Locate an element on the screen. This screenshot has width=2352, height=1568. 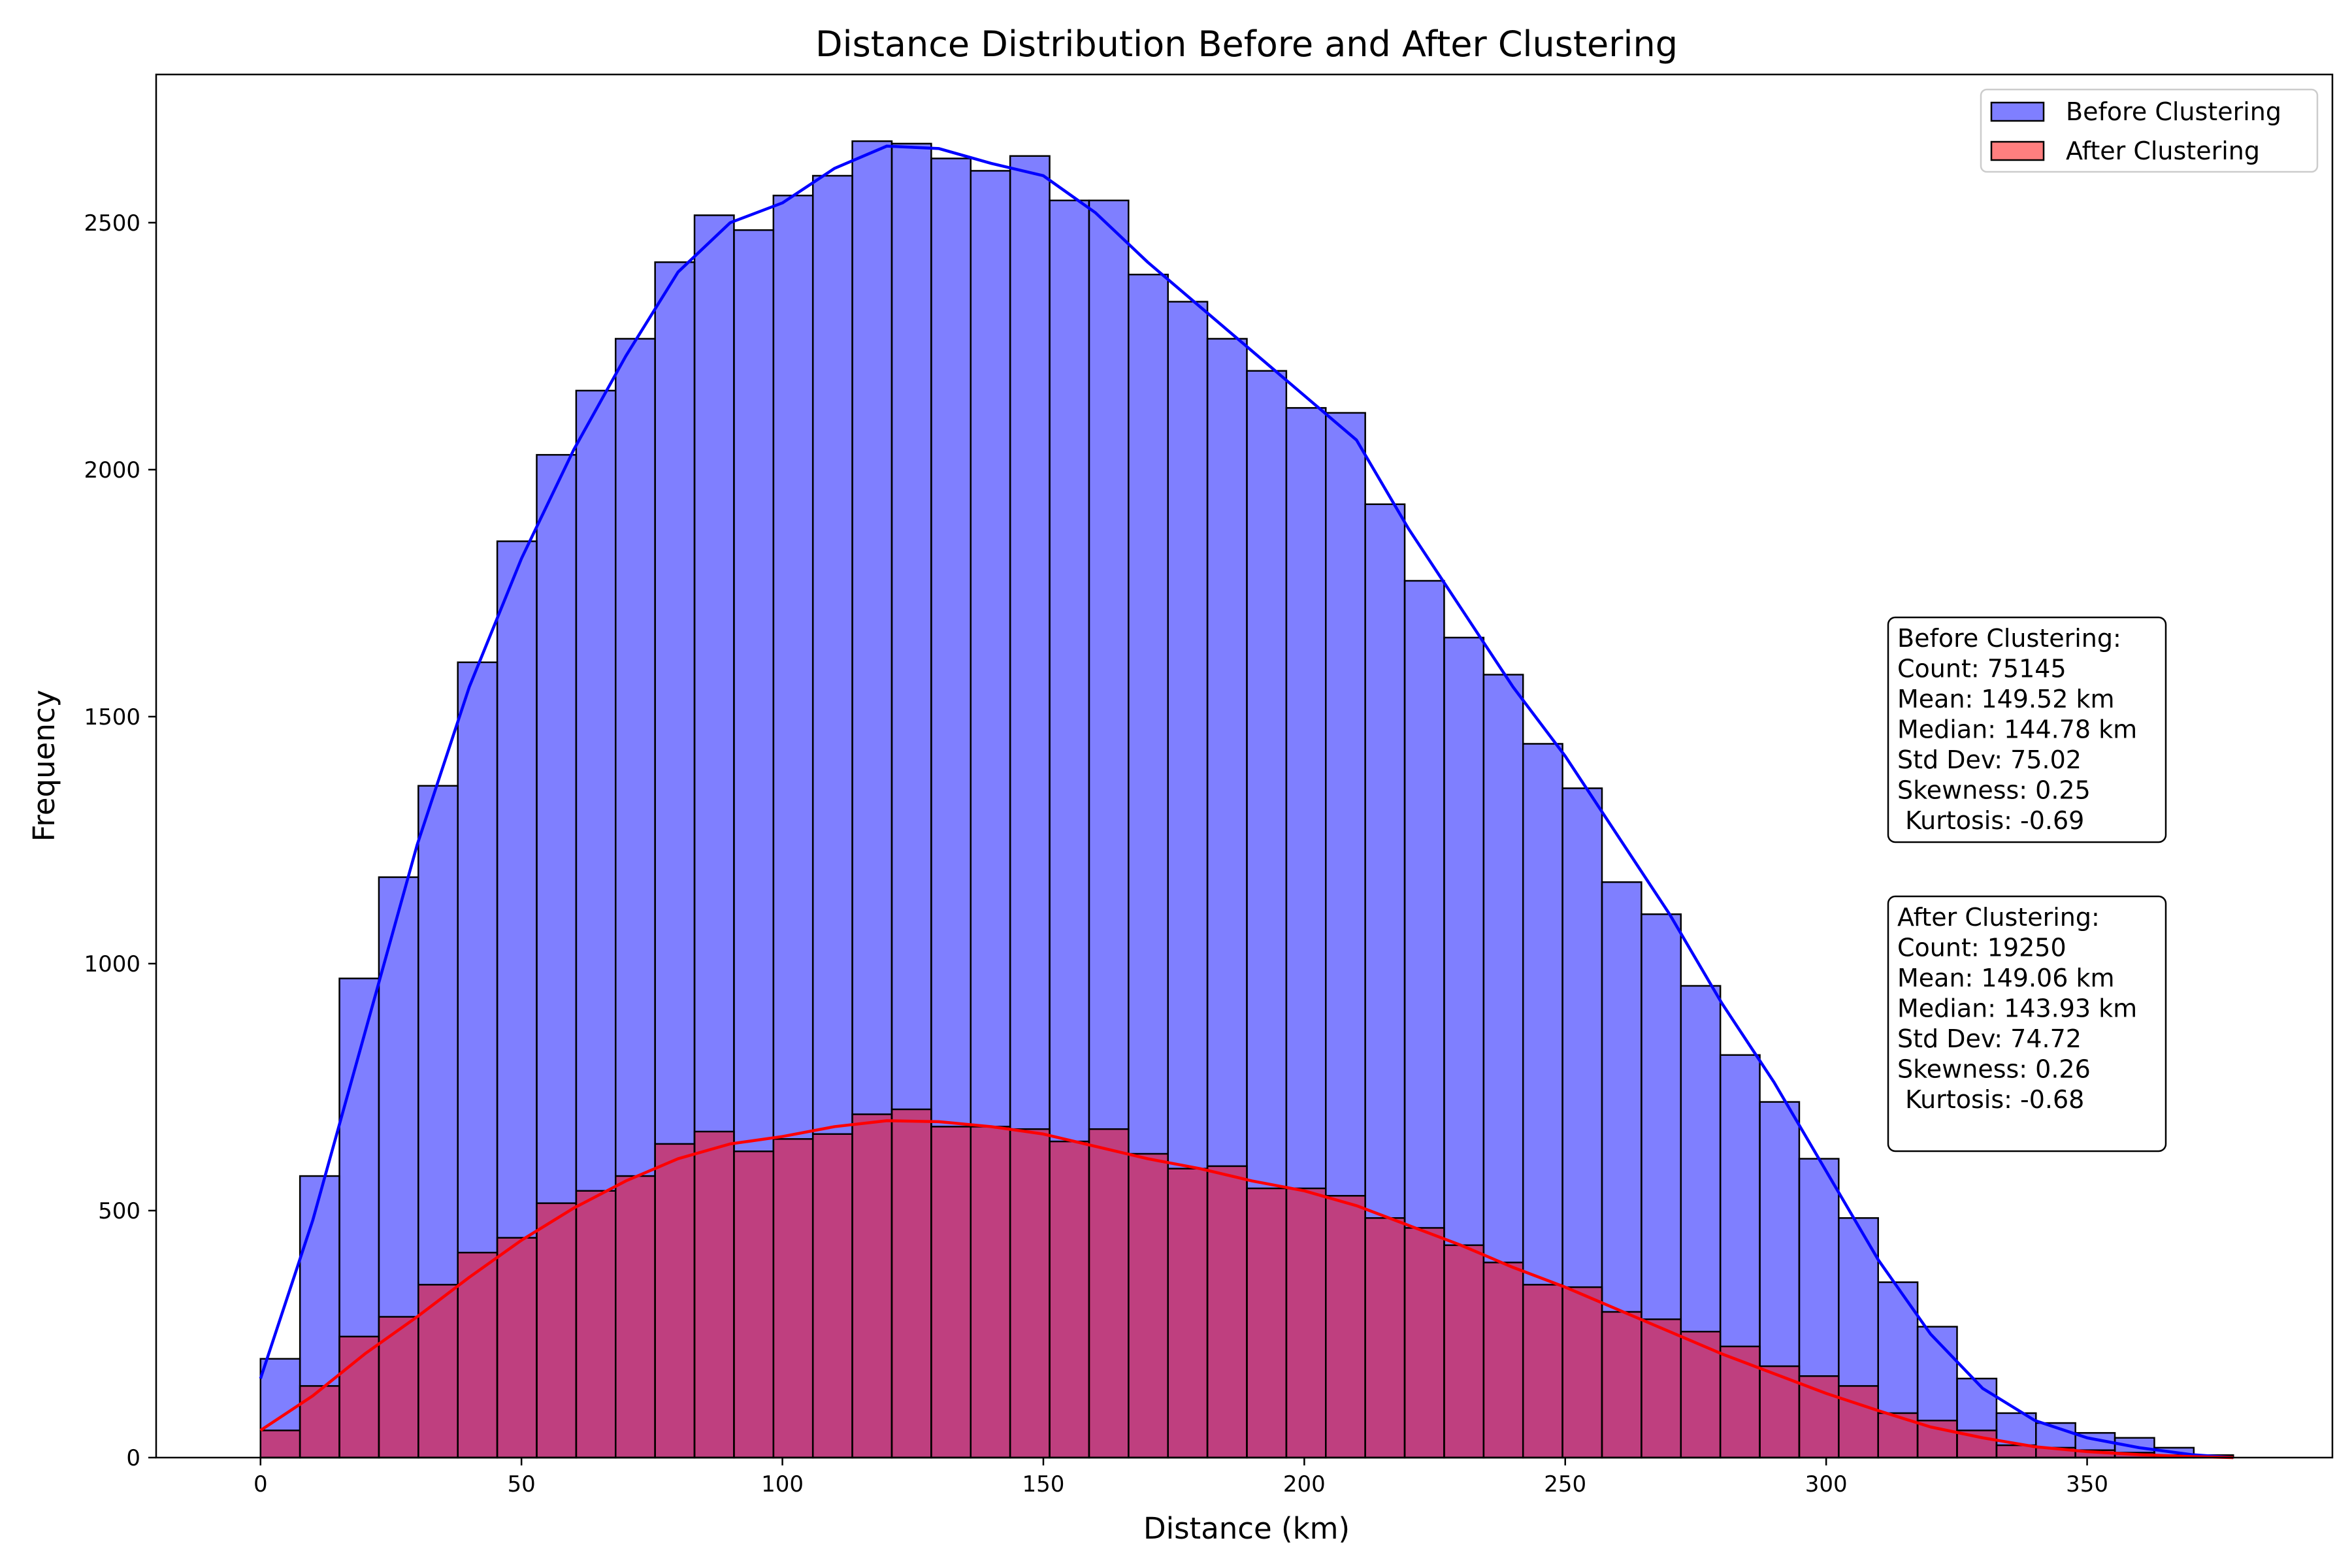
stats-line: Before Clustering: is located at coordinates (2009, 638).